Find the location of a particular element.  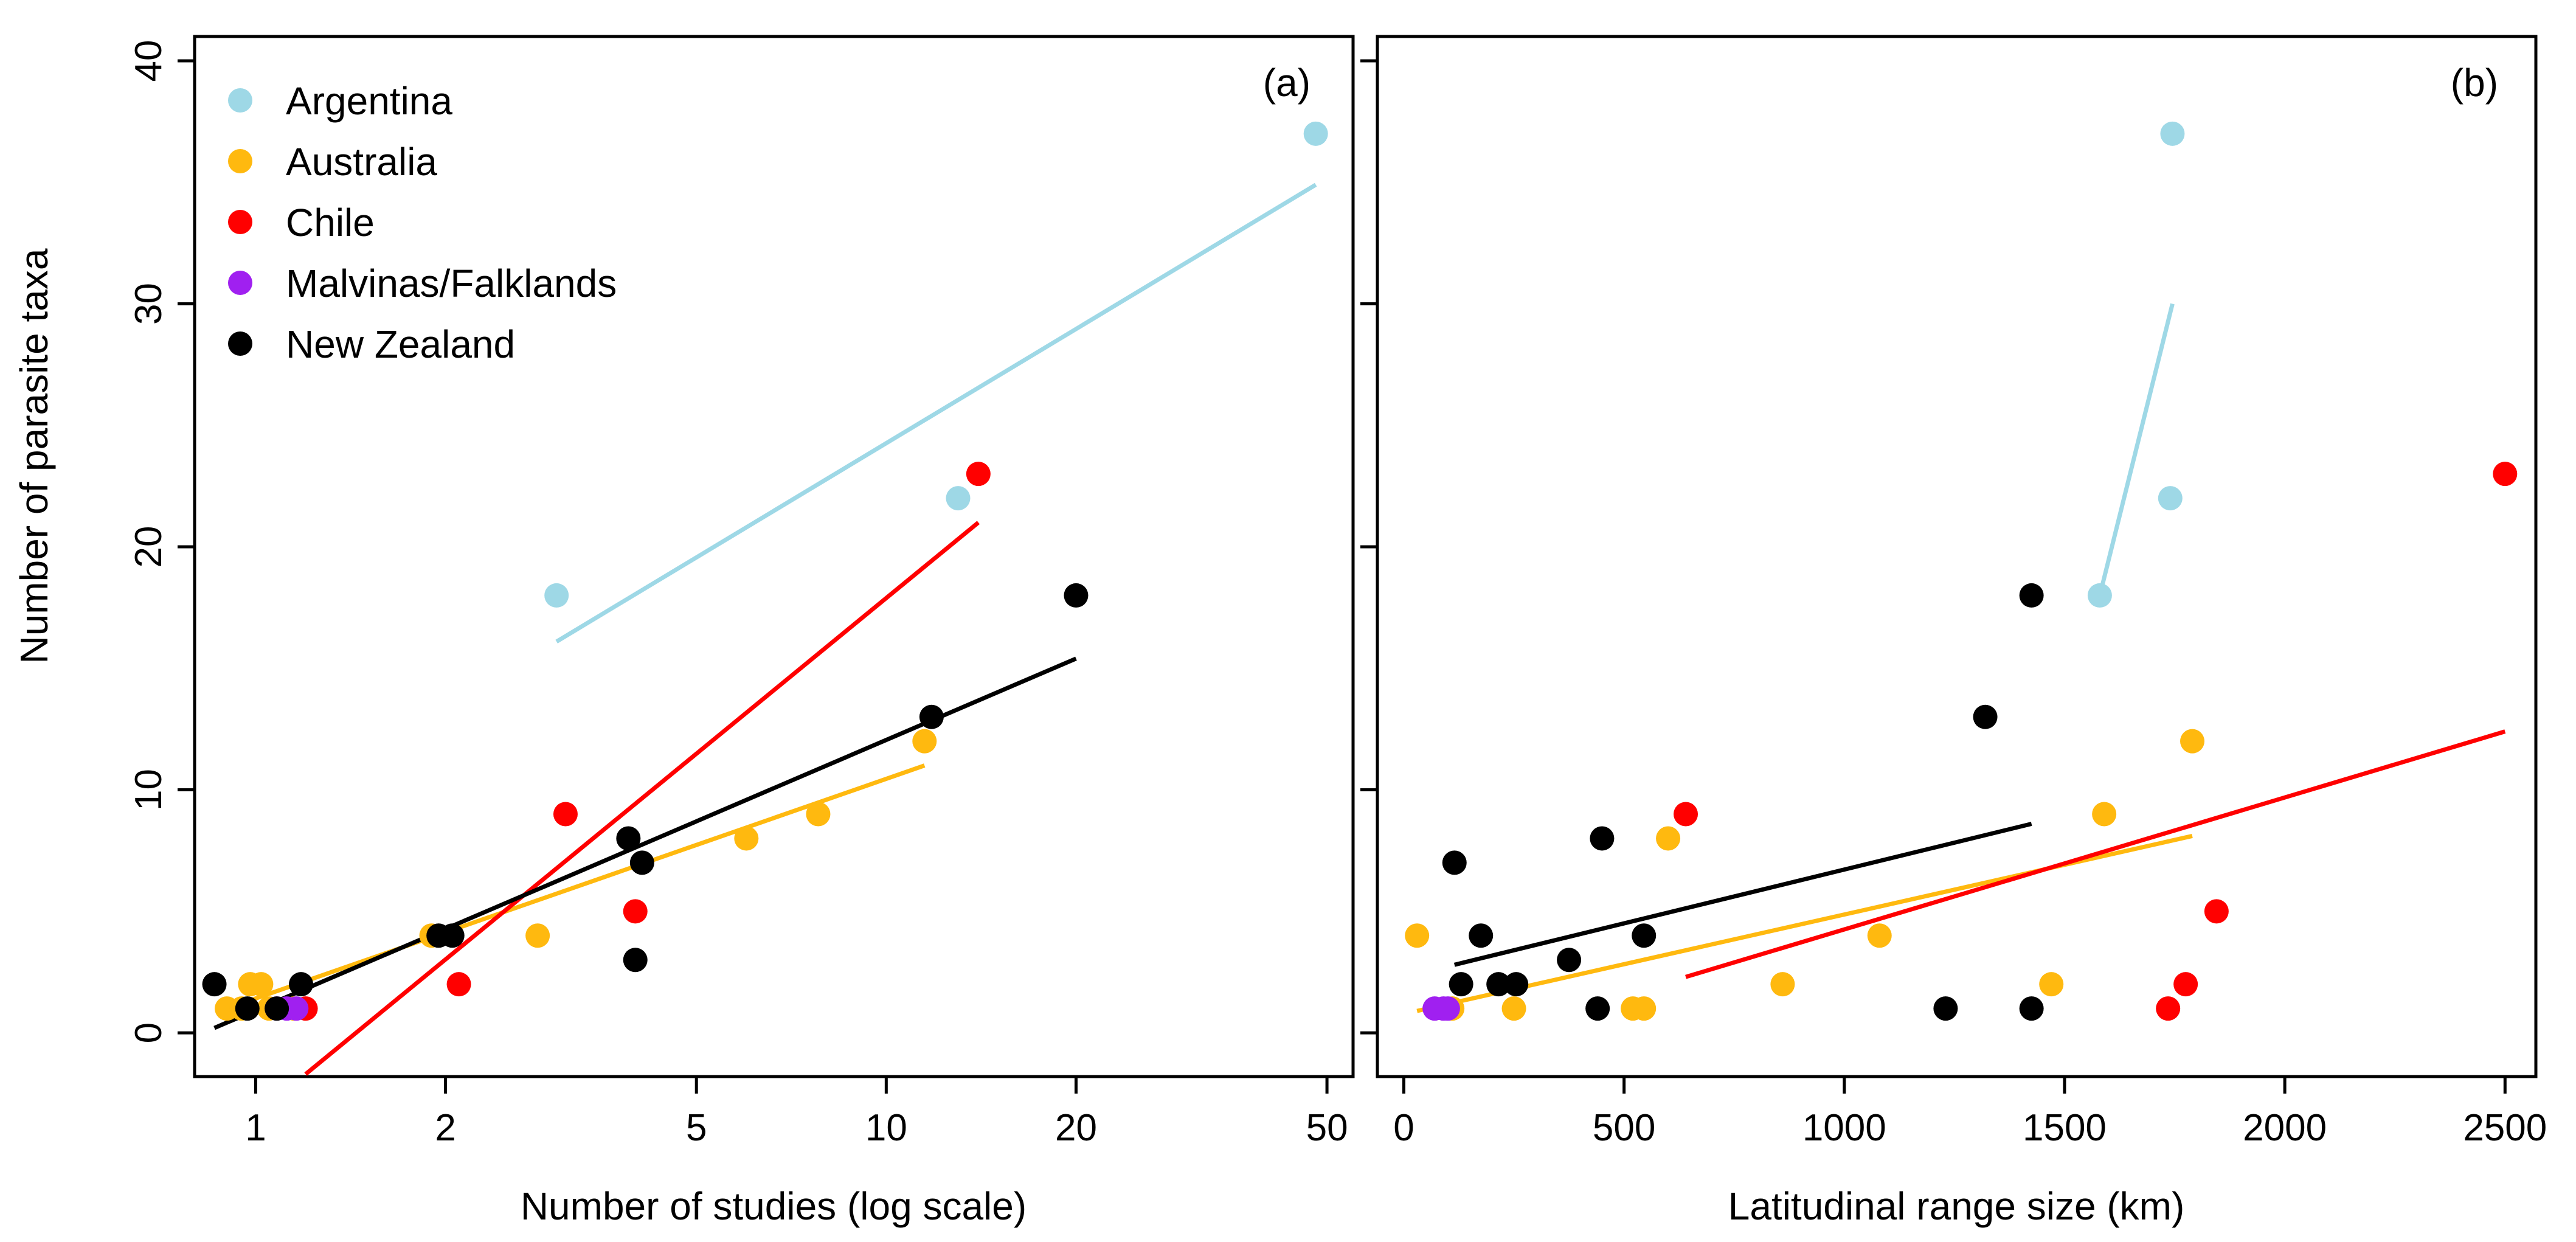

legend-label-chile: Chile is located at coordinates (330, 223).